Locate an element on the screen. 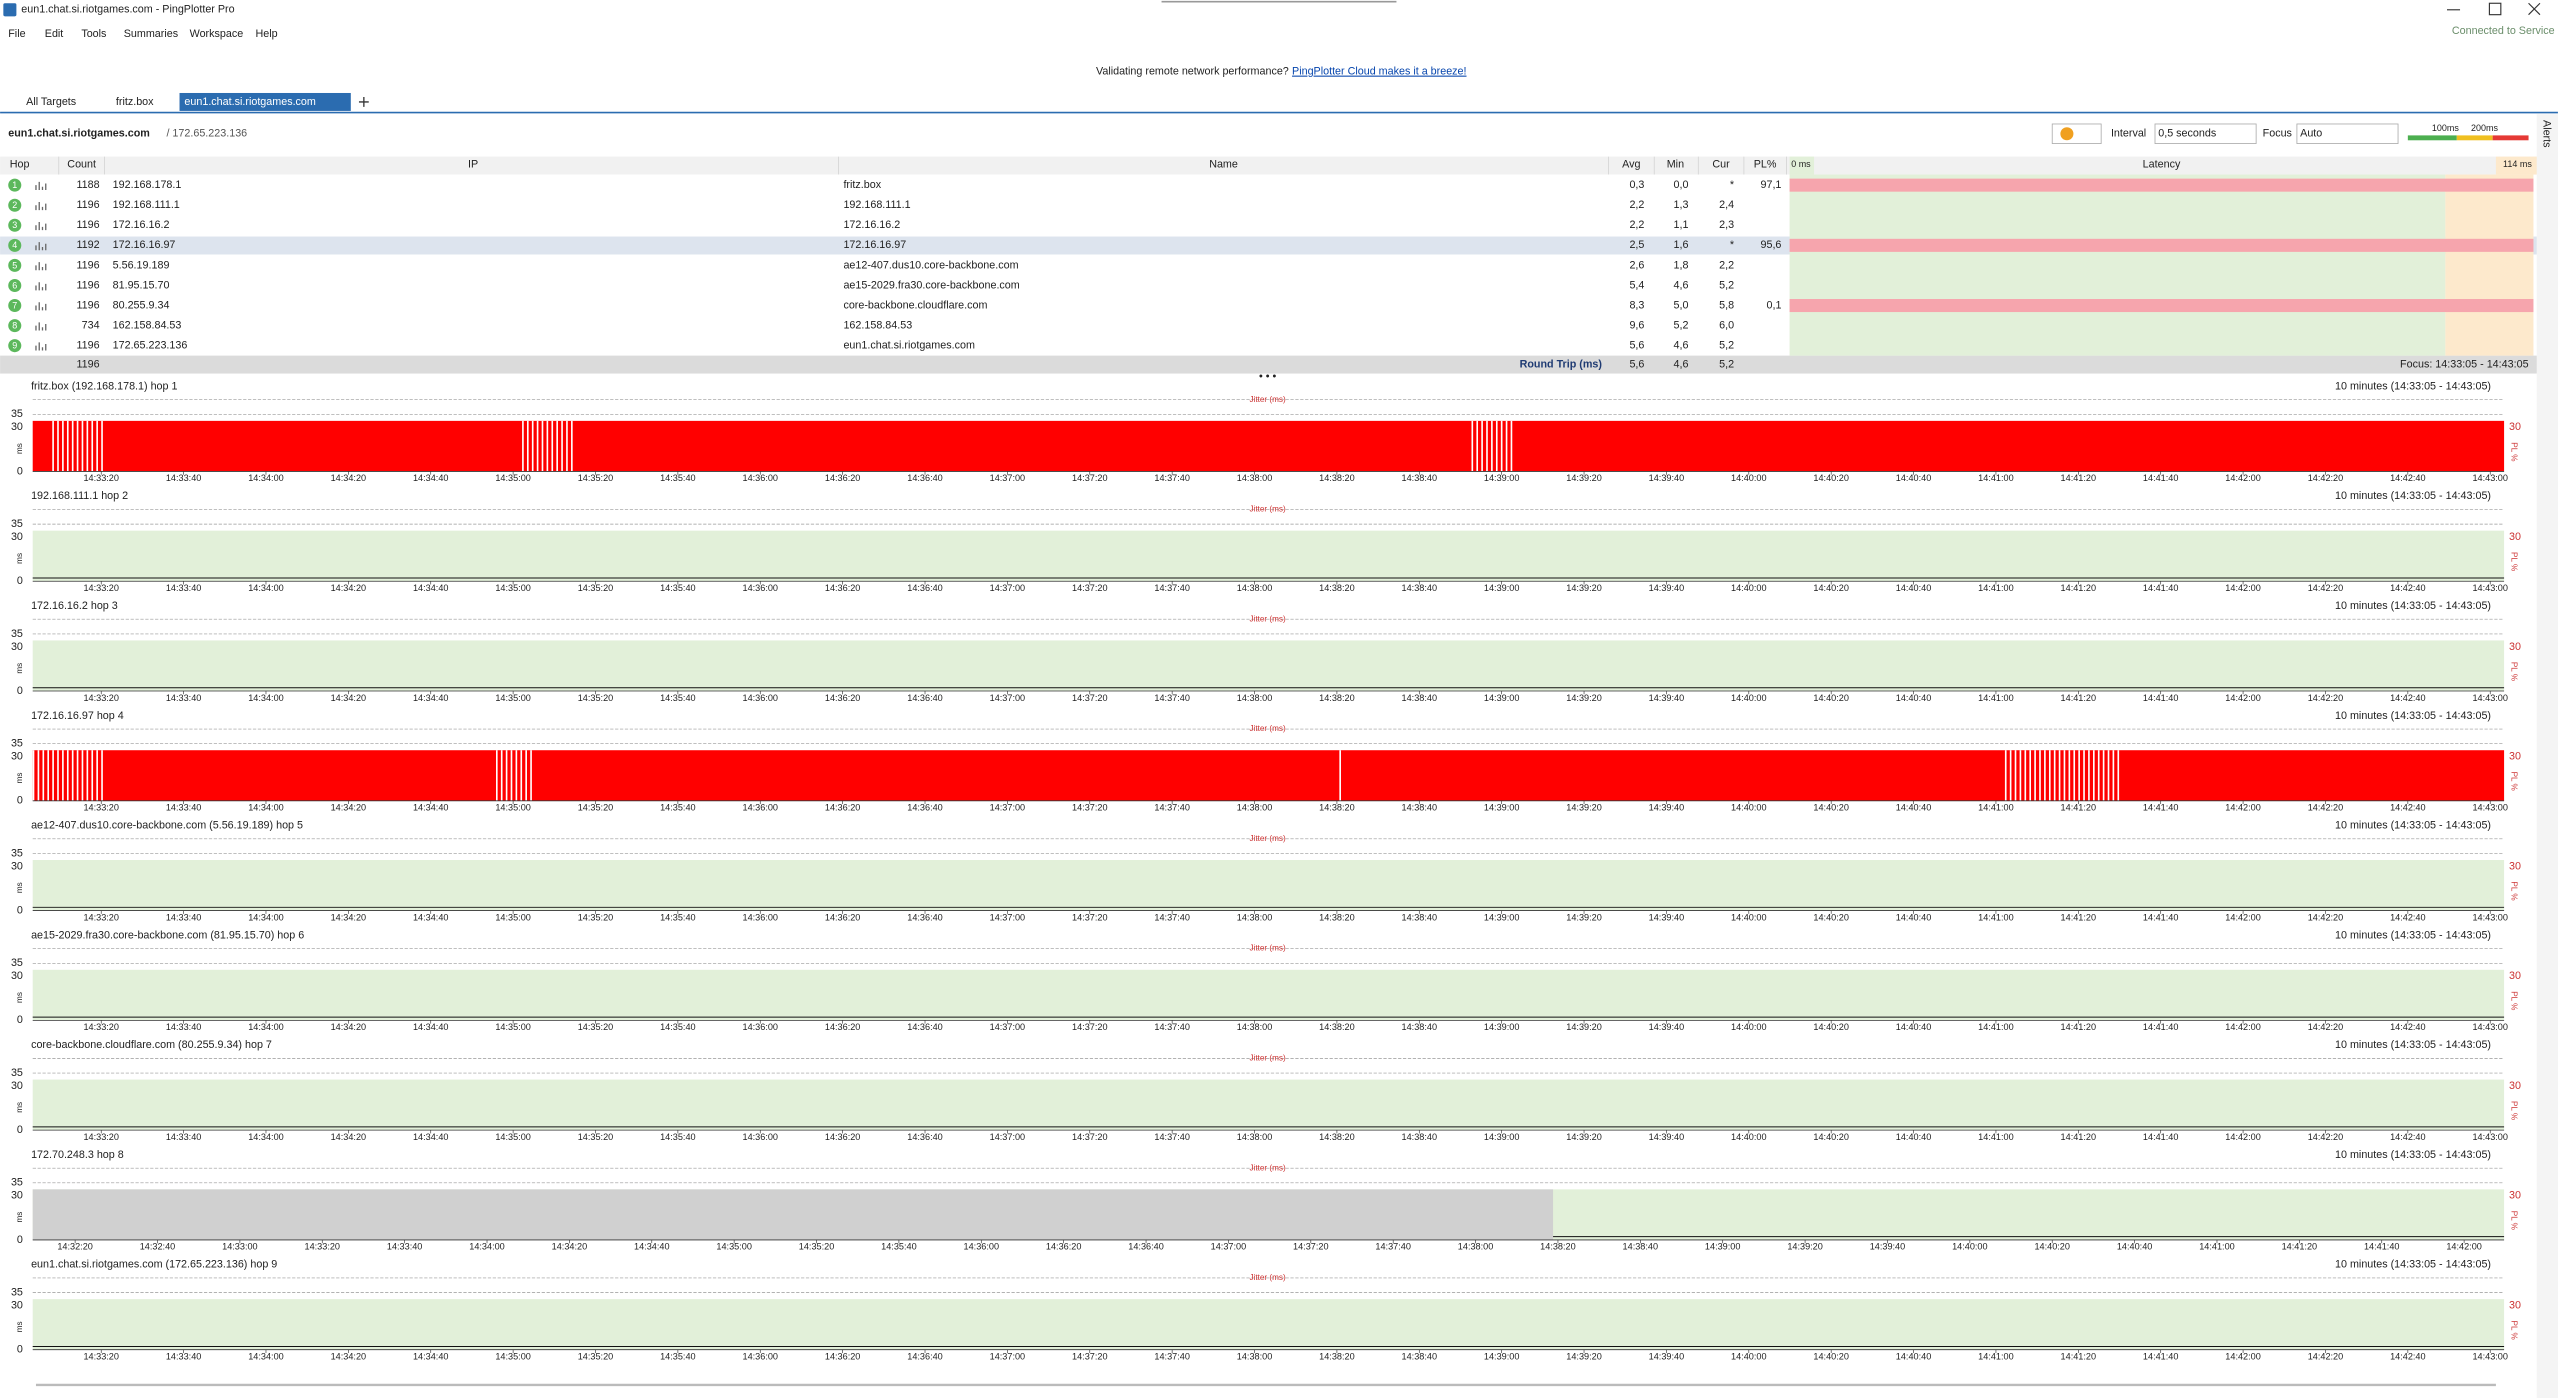  x-tick-label: 14:34:40 is located at coordinates (431, 1137).